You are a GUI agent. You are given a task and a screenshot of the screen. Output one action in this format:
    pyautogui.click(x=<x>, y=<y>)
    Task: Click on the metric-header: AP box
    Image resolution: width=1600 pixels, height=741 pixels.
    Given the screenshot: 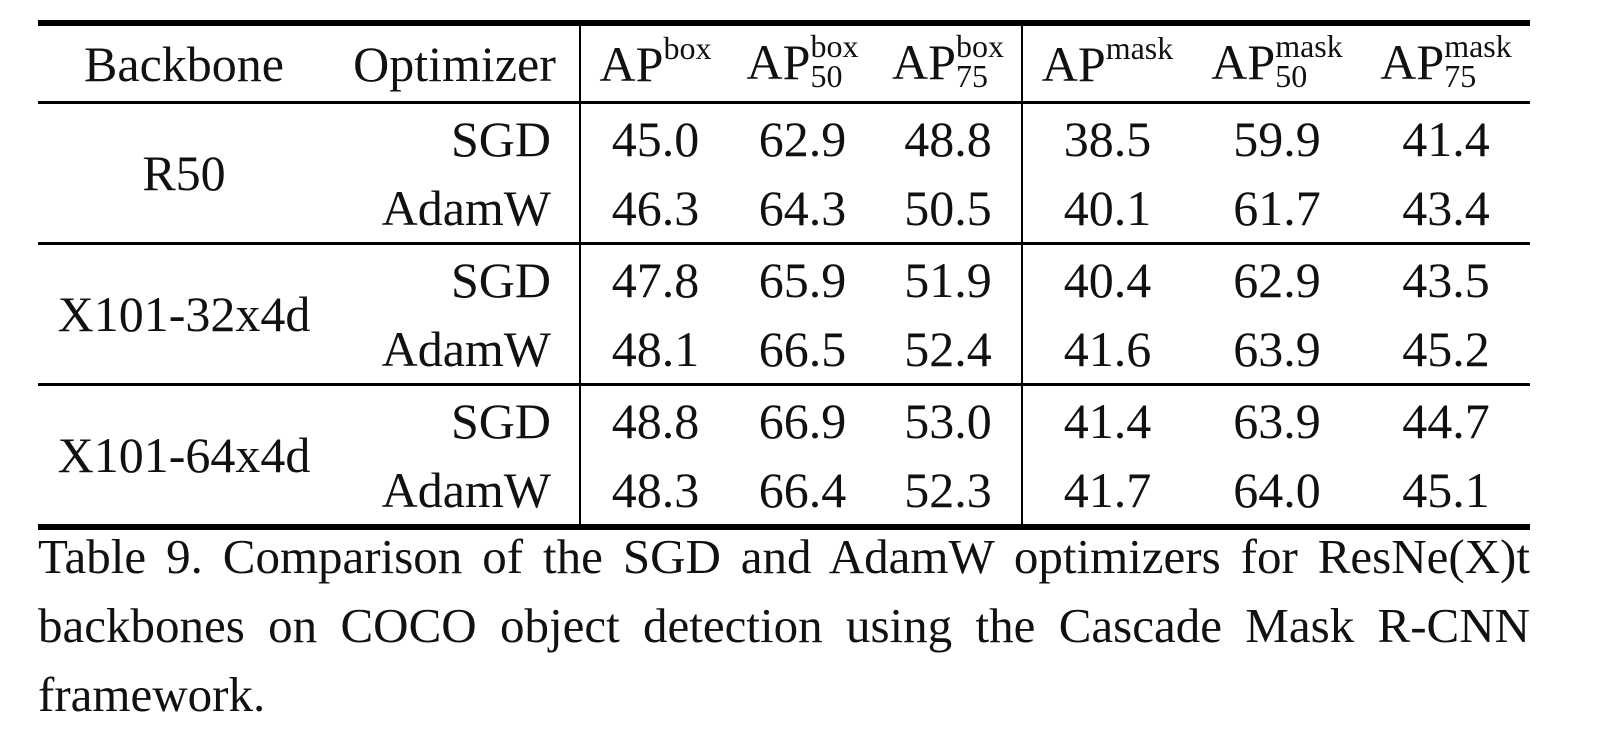 What is the action you would take?
    pyautogui.click(x=654, y=62)
    